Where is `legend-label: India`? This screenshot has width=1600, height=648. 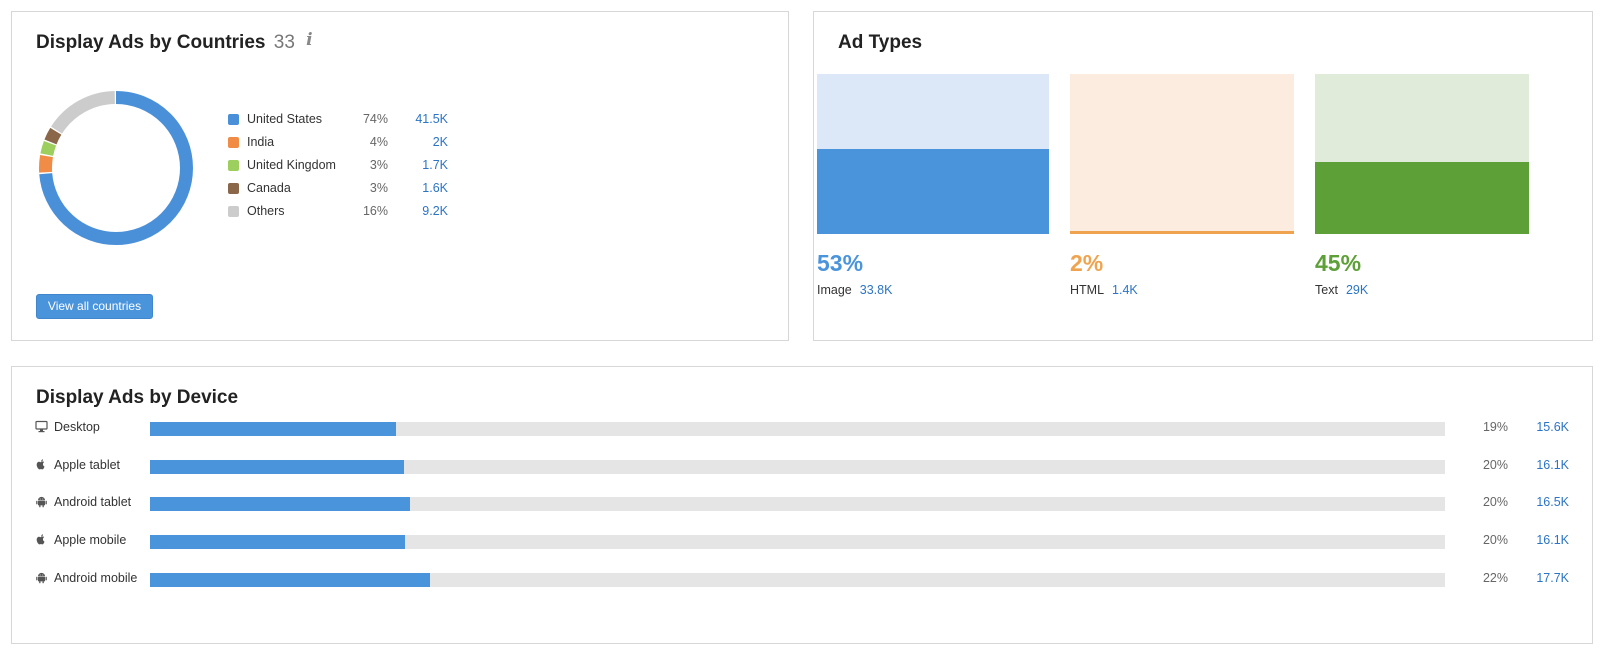 legend-label: India is located at coordinates (261, 142).